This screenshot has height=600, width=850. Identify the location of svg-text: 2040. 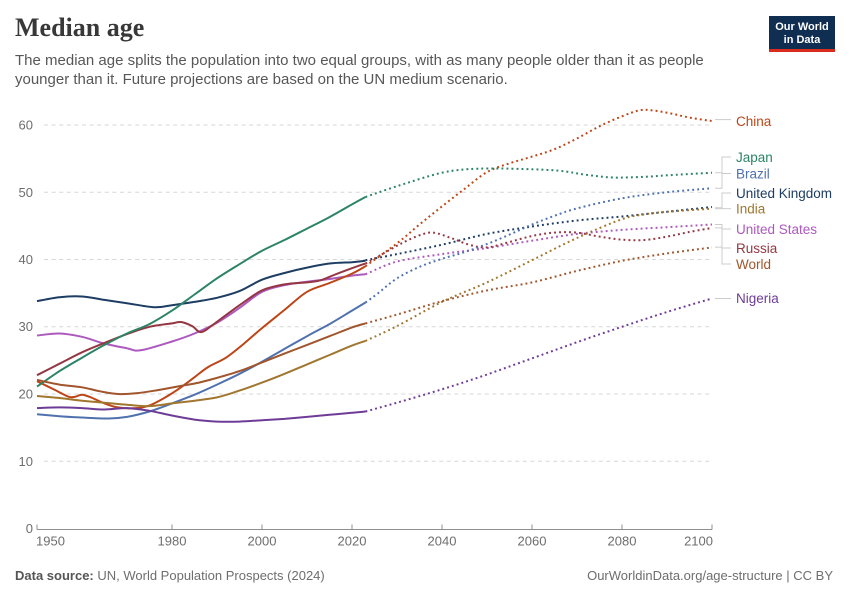
(442, 541).